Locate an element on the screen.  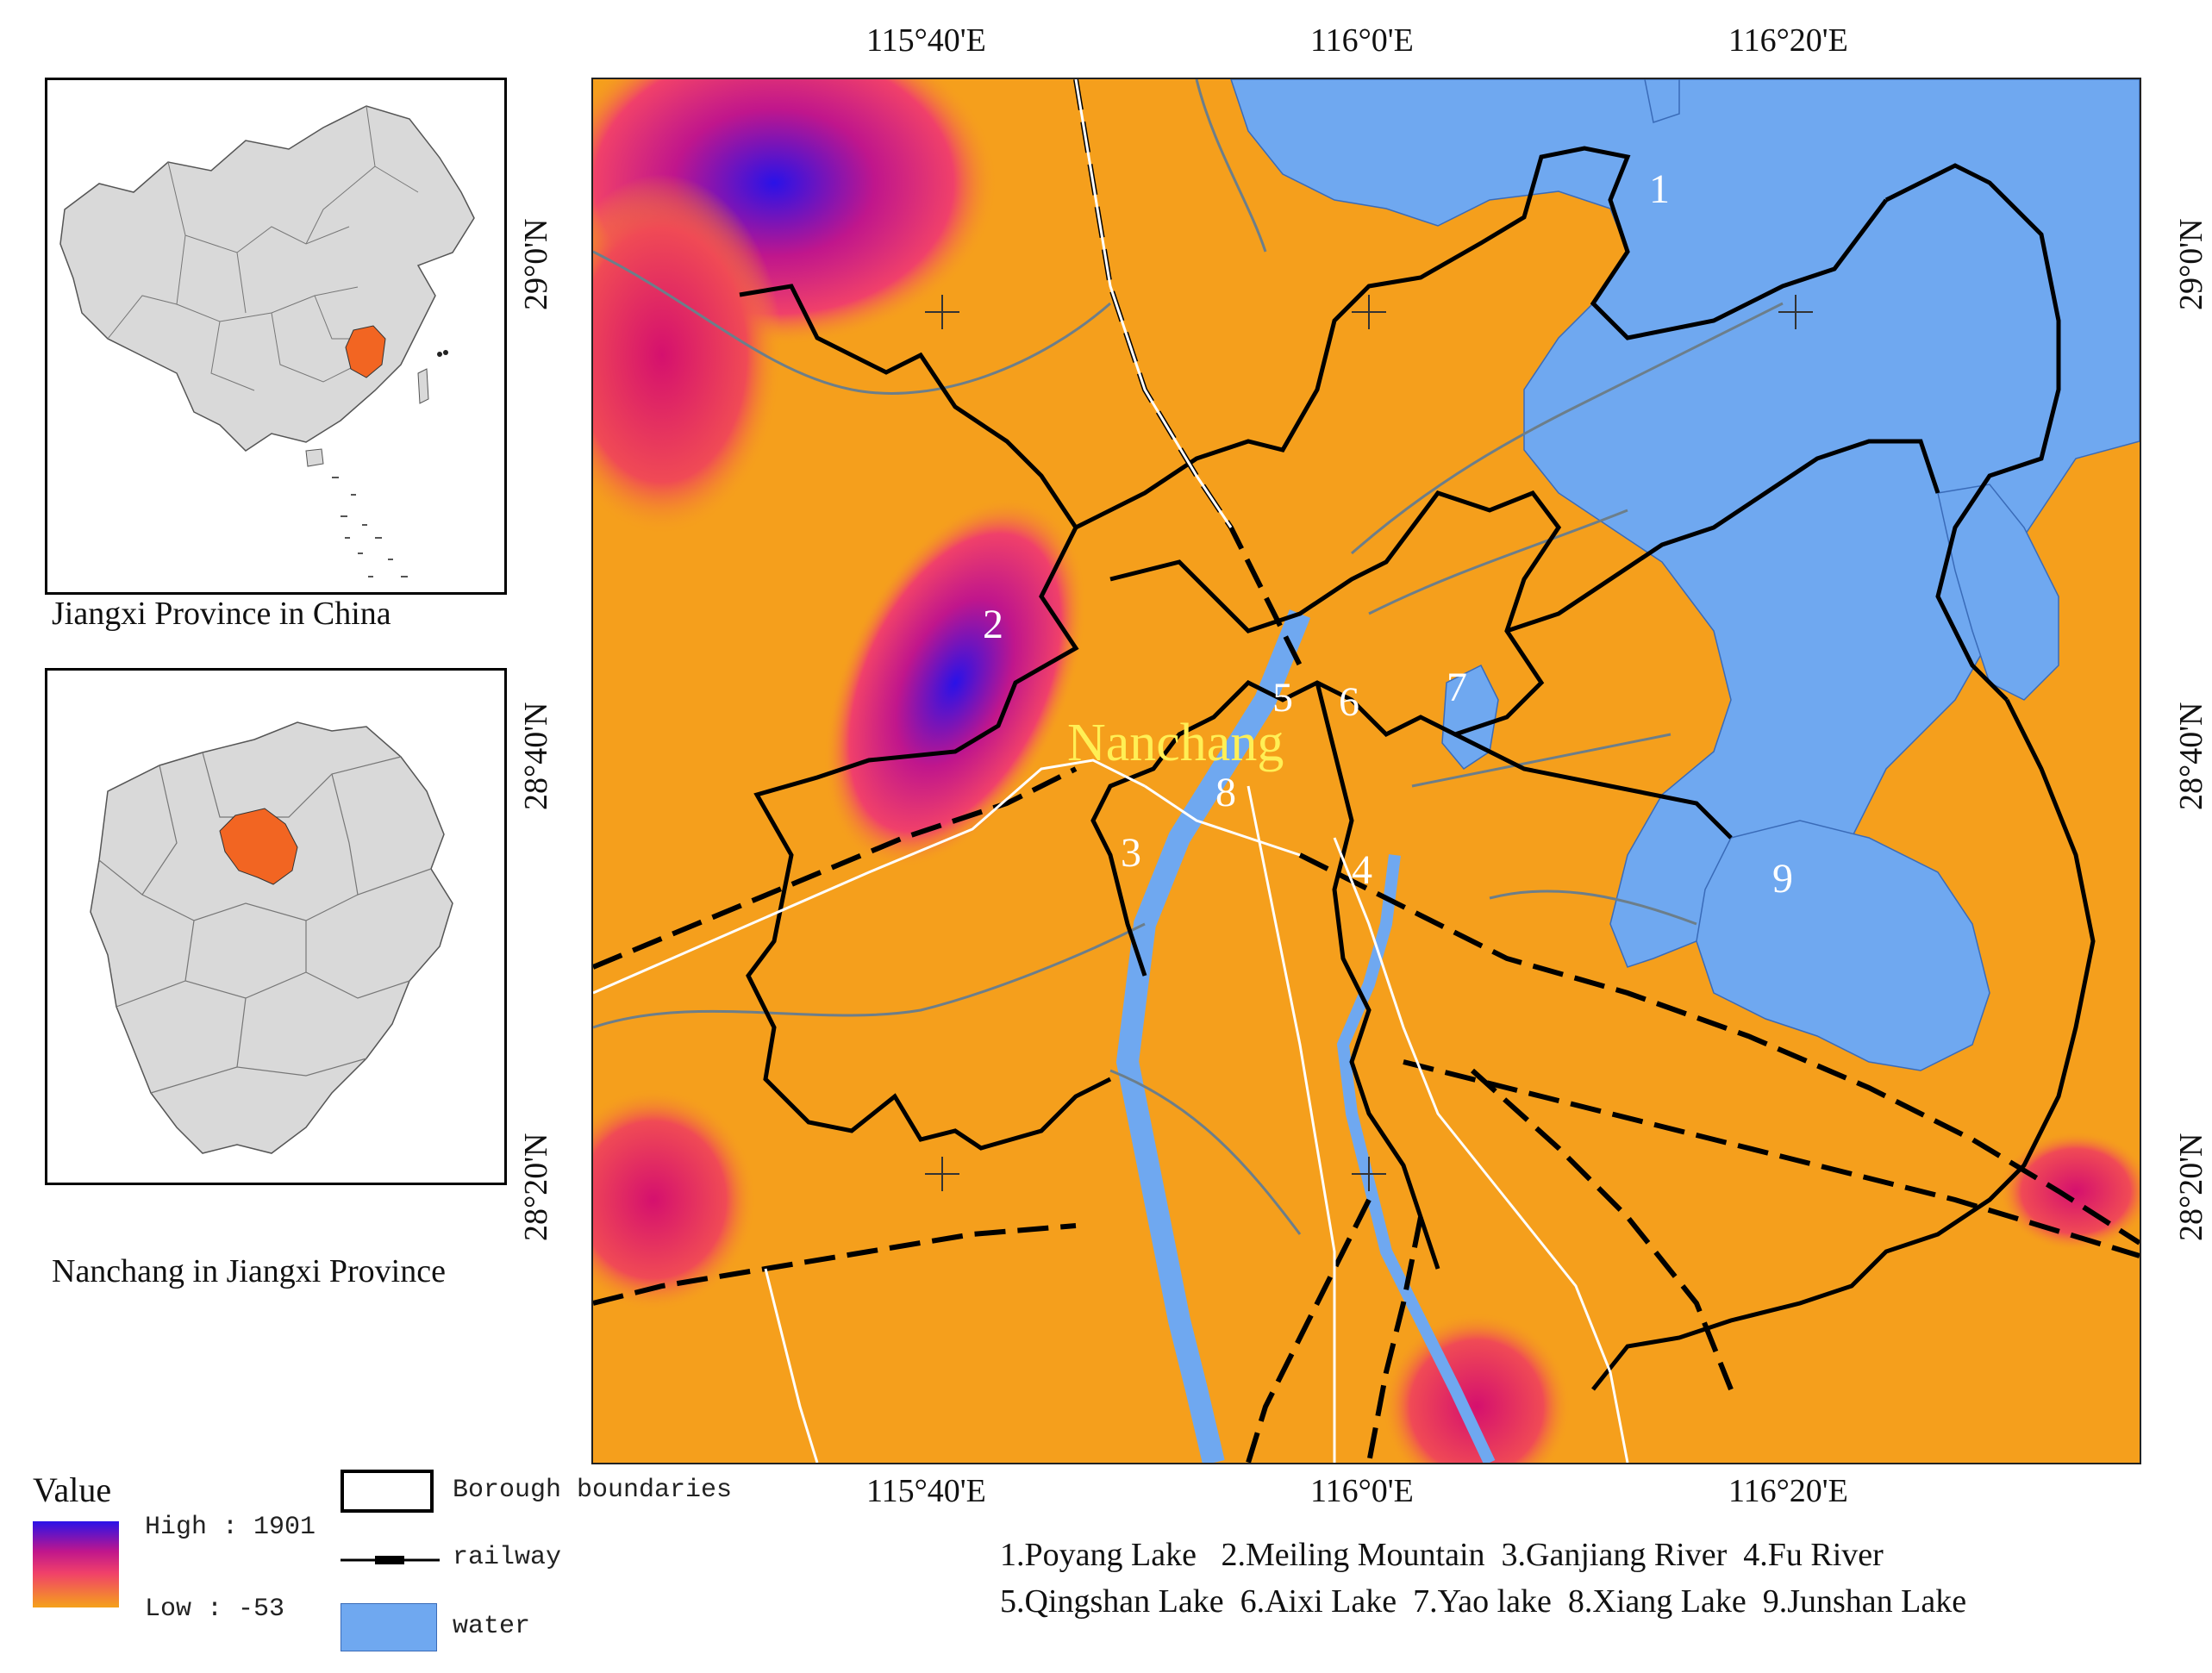
boundary-west-district is located at coordinates (925, 718).